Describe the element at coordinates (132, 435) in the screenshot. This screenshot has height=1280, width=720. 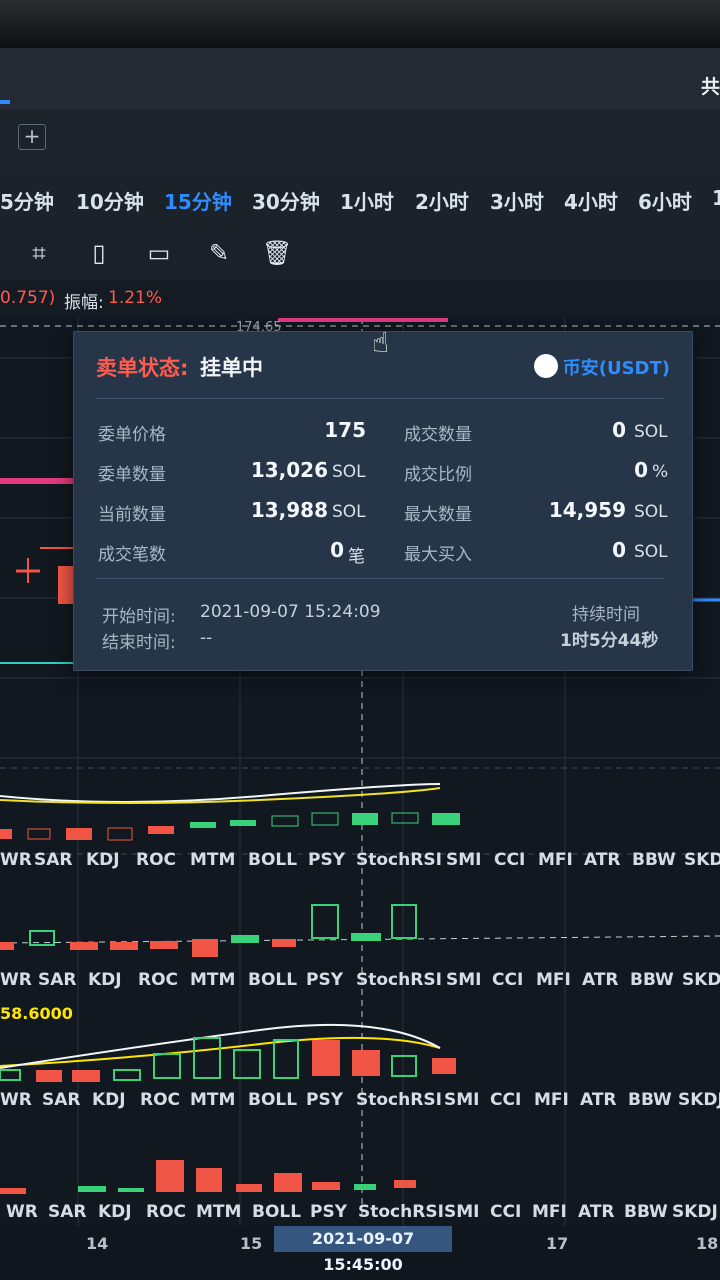
I see `order-price-label: 委单价格` at that location.